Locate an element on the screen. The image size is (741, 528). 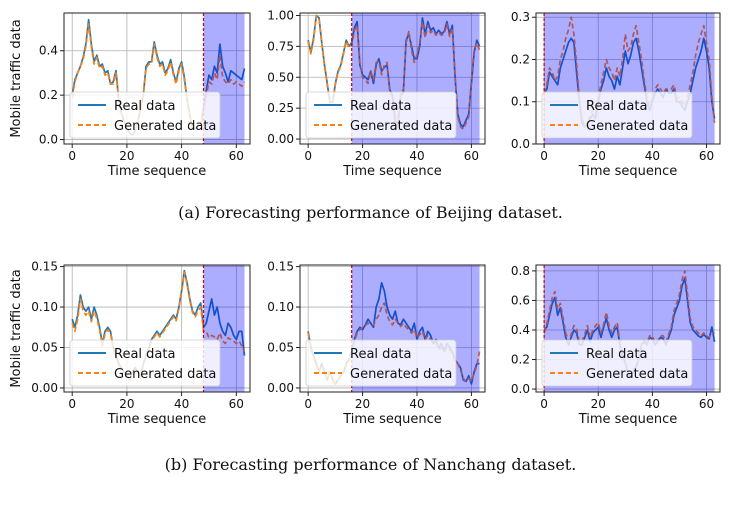
y-tick-label: 0.8 is located at coordinates (520, 271).